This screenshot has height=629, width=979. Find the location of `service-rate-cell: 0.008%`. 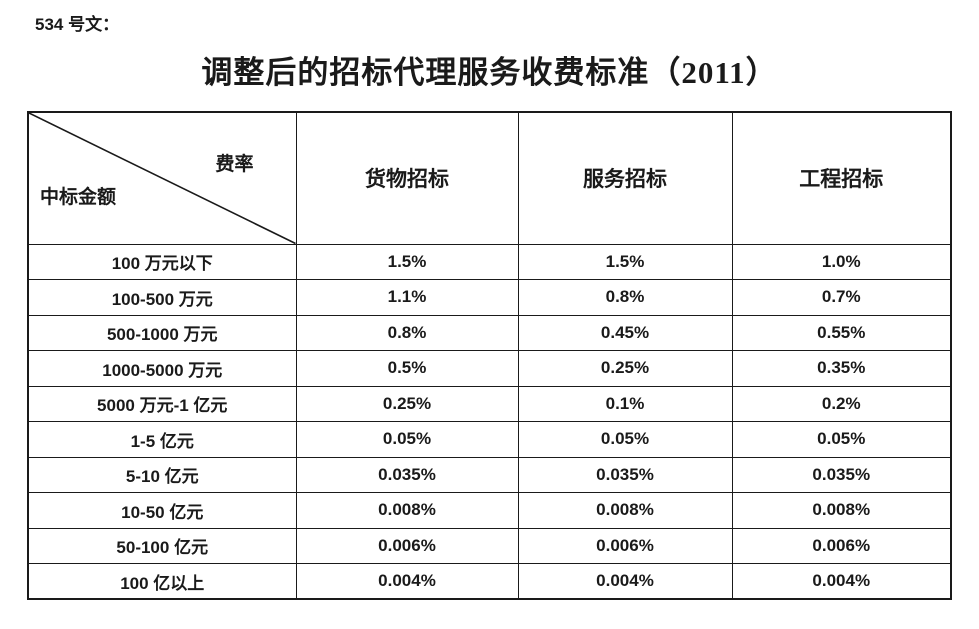

service-rate-cell: 0.008% is located at coordinates (625, 510).